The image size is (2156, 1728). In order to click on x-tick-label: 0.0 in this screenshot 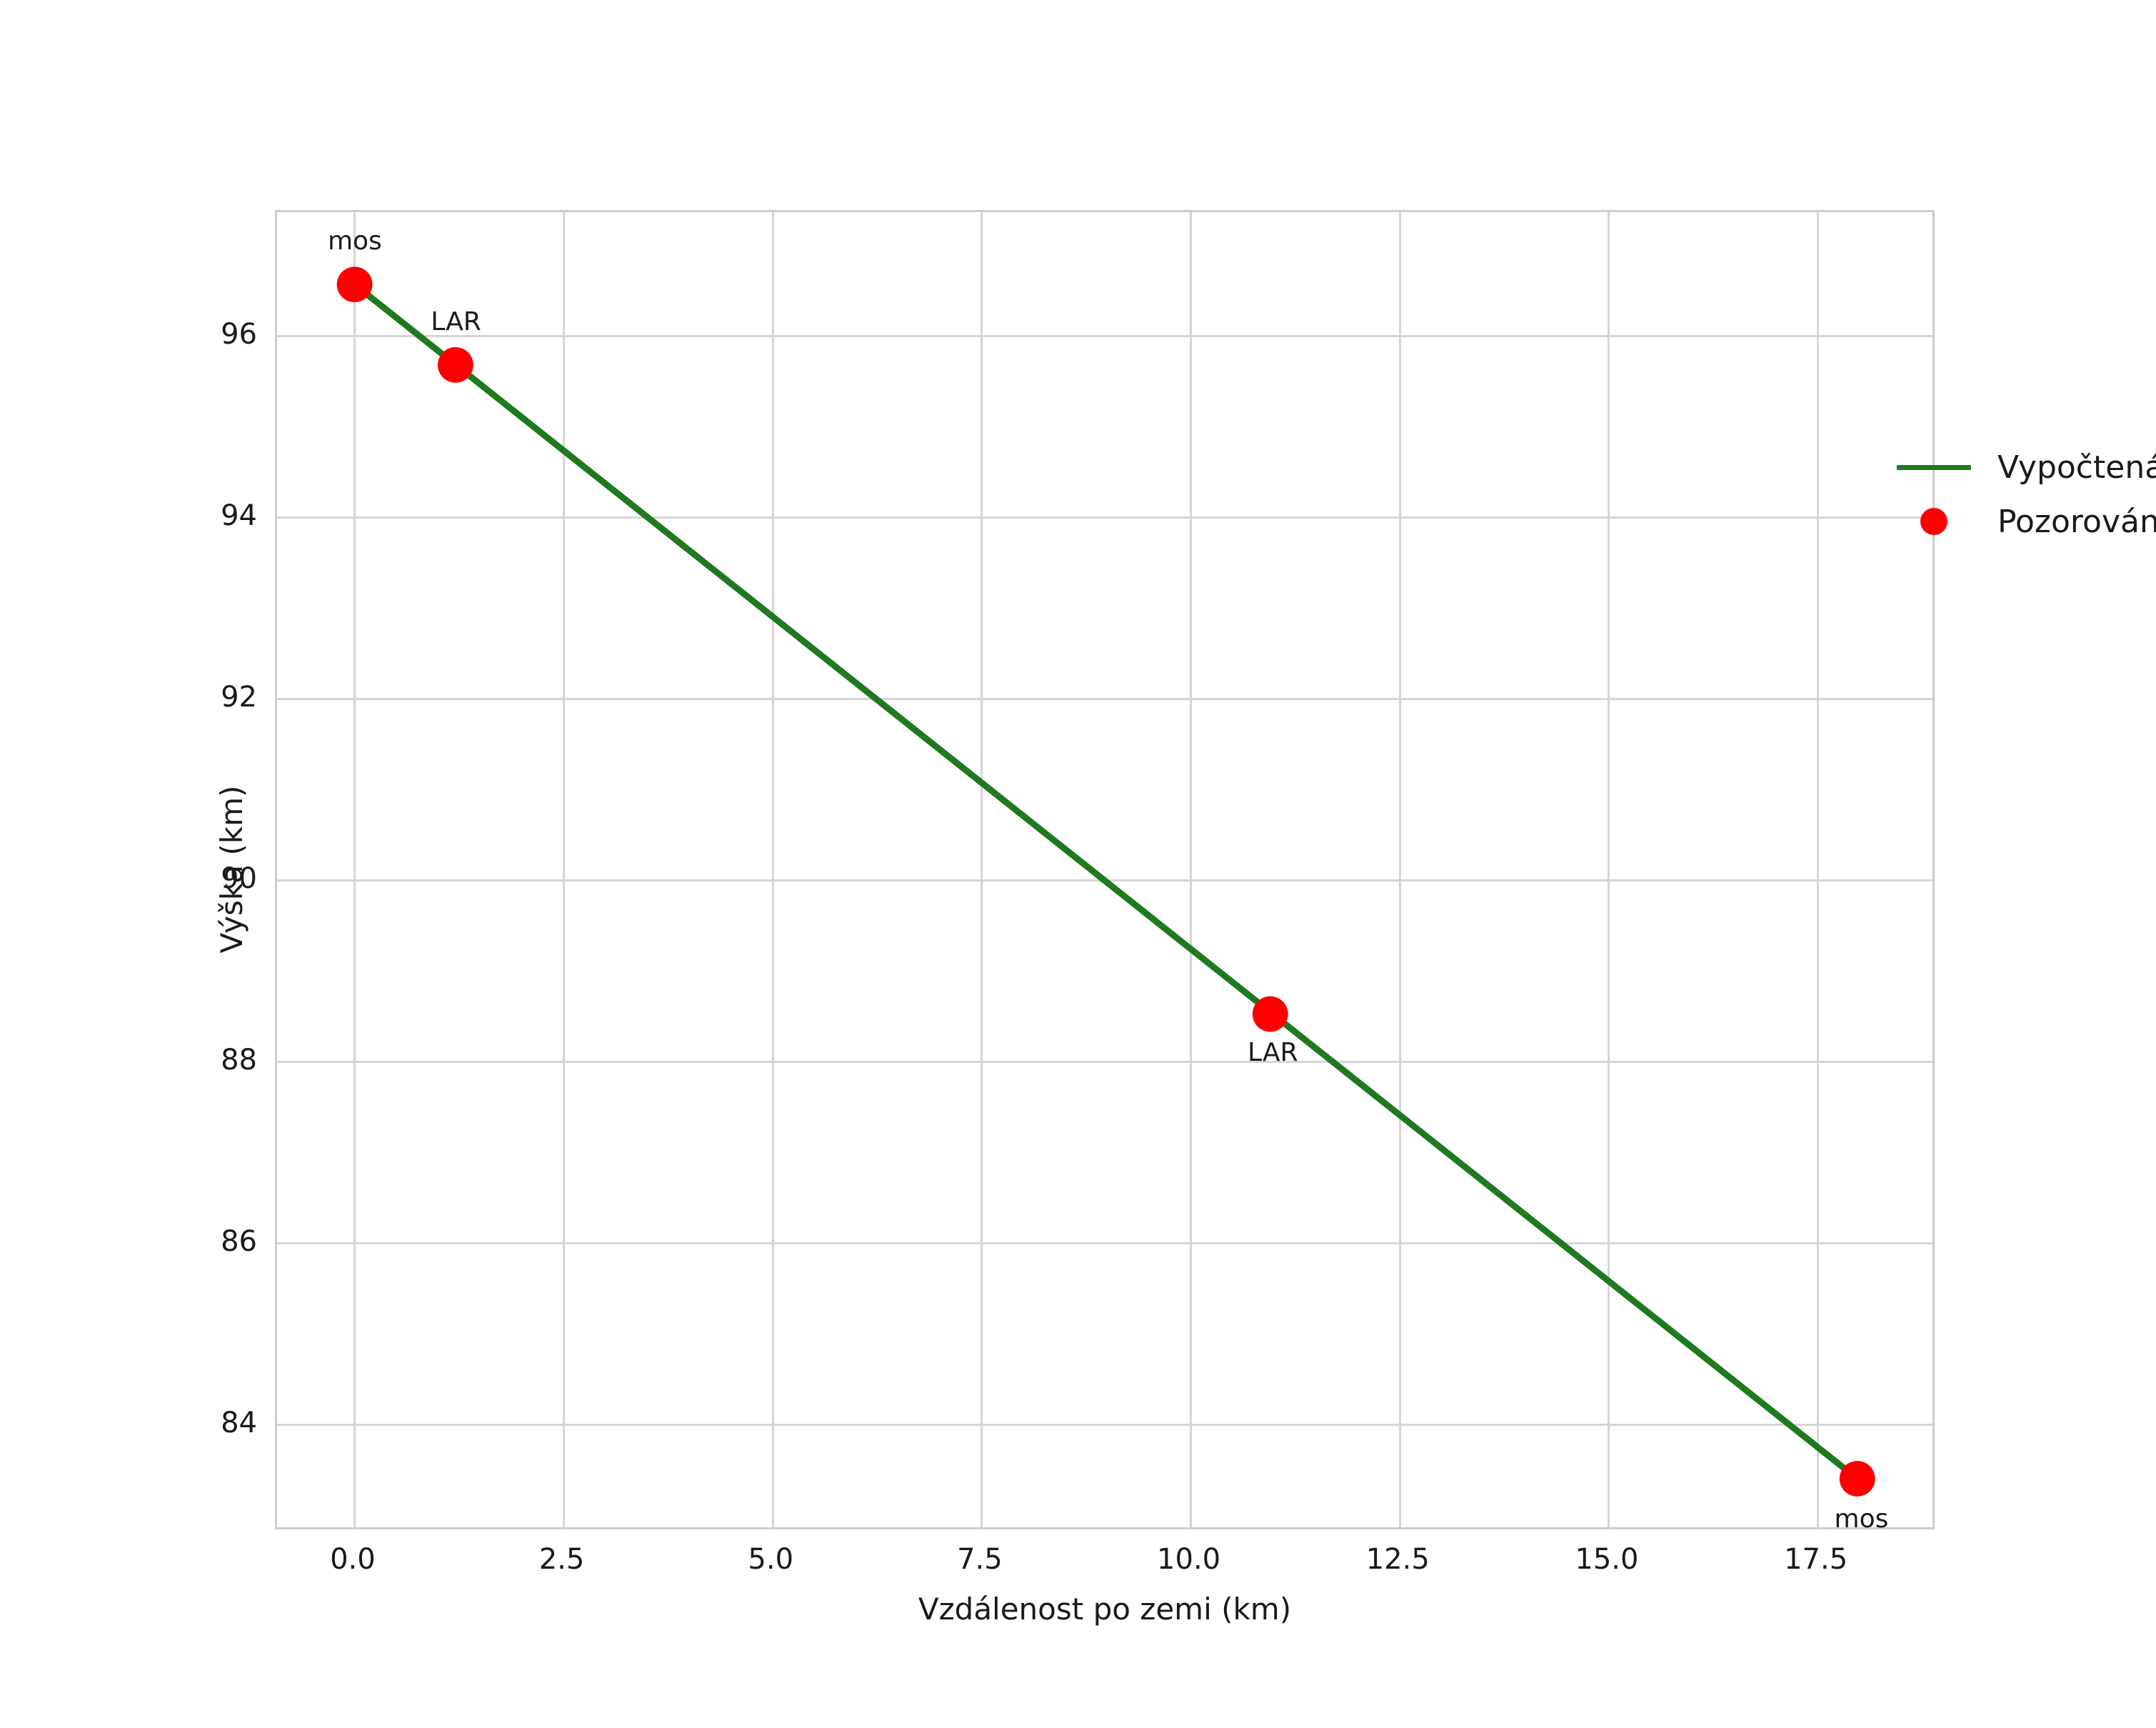, I will do `click(353, 1559)`.